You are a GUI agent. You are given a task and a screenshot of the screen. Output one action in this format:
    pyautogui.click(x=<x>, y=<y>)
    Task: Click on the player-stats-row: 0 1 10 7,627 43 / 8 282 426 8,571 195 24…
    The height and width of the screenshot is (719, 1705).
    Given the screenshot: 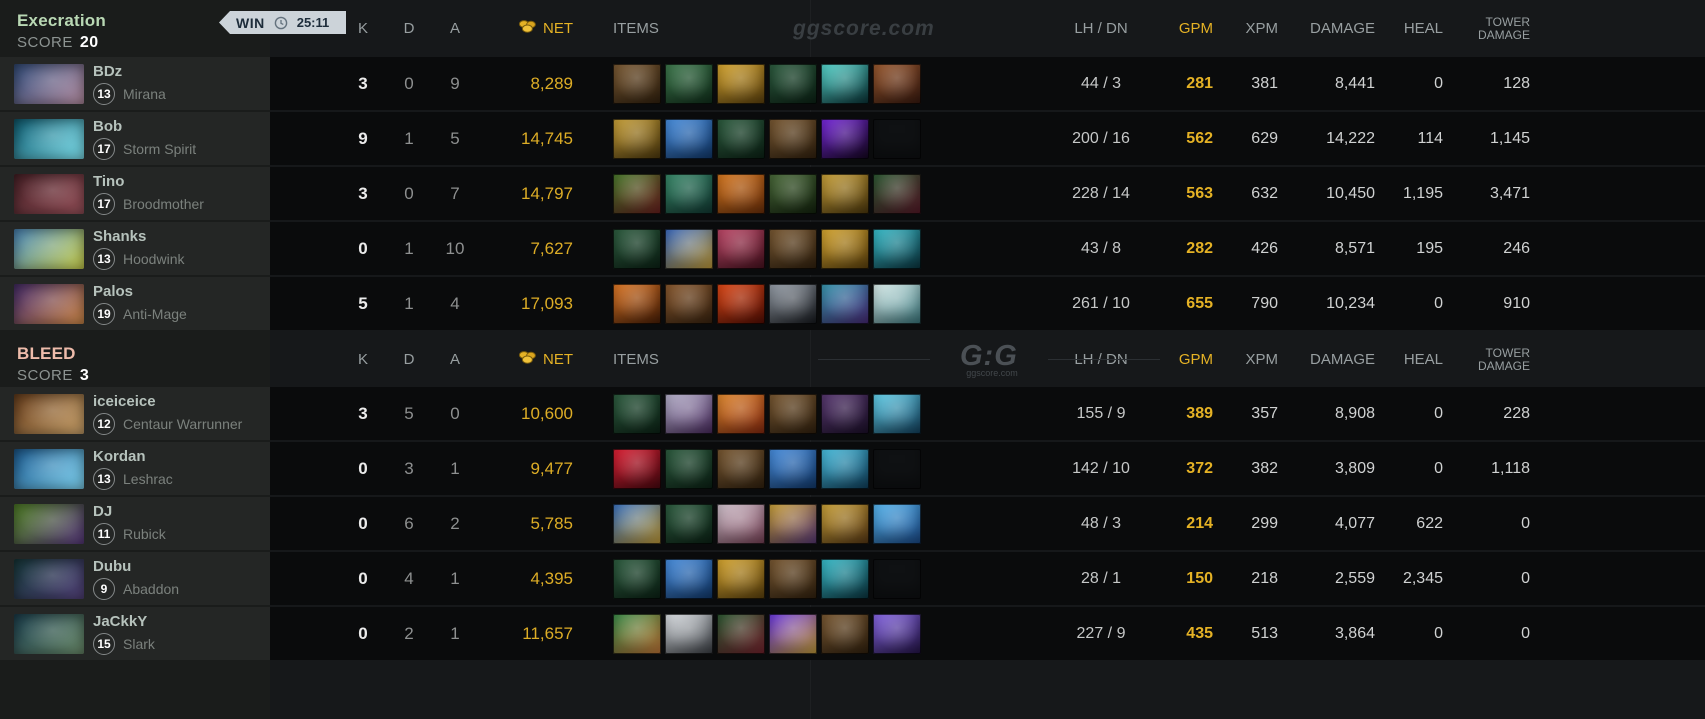 What is the action you would take?
    pyautogui.click(x=987, y=248)
    